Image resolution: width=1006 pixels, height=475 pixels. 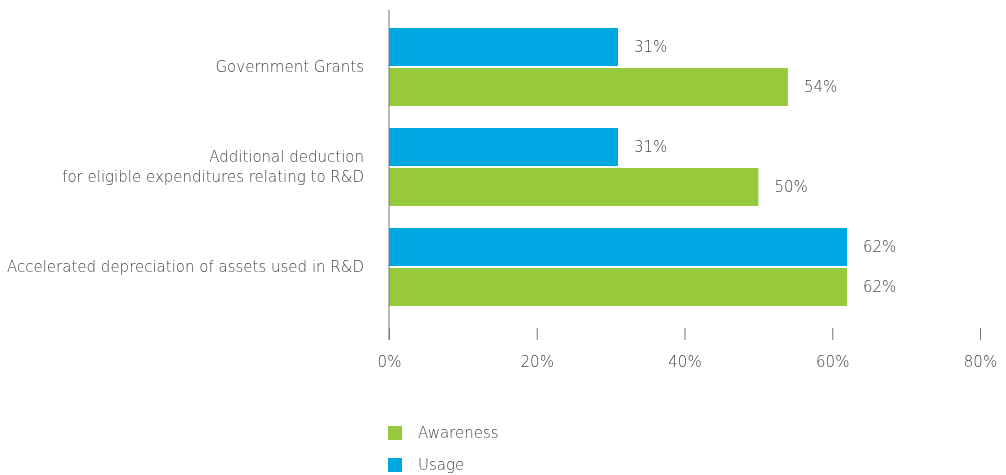 What do you see at coordinates (537, 361) in the screenshot?
I see `x-tick-label: 20%` at bounding box center [537, 361].